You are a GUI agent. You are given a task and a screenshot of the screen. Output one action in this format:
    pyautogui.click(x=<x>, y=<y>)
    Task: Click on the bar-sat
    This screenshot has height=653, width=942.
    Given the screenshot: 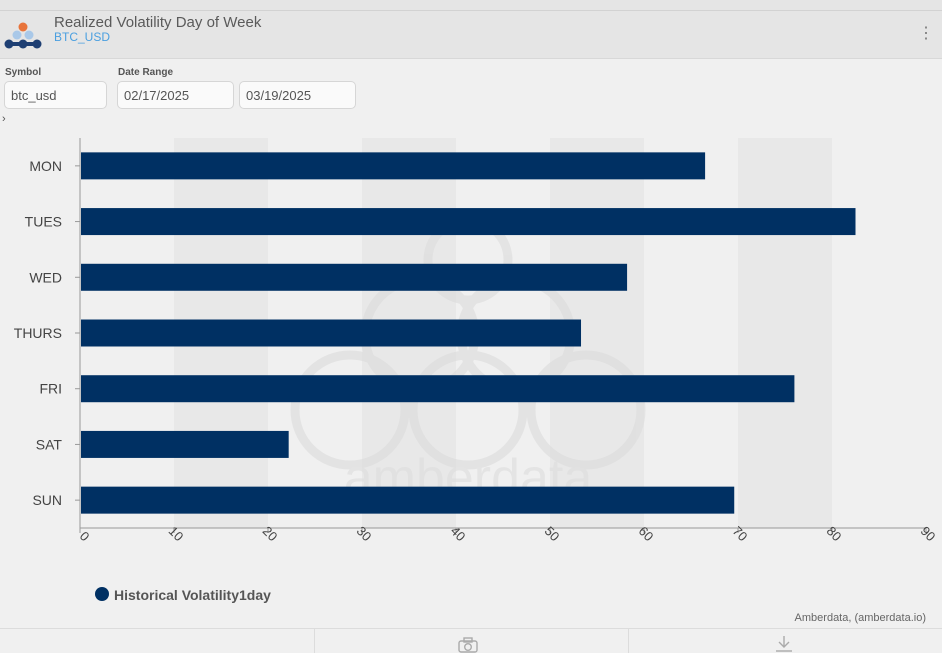 What is the action you would take?
    pyautogui.click(x=185, y=444)
    